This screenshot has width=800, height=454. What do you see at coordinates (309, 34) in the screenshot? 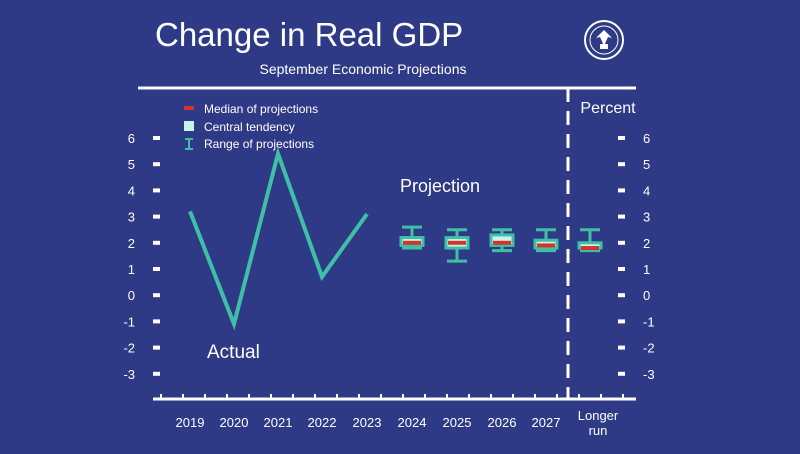
I see `chart-title: Change in Real GDP` at bounding box center [309, 34].